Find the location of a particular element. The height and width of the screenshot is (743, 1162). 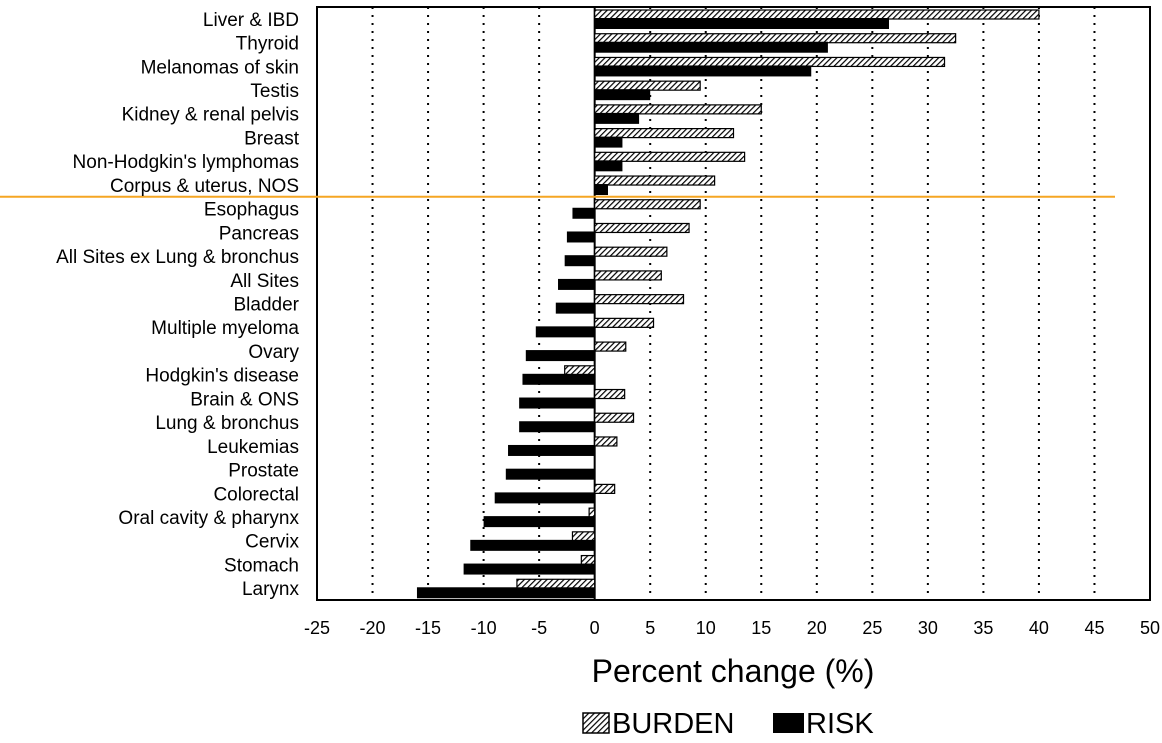

x-tick-label: 50 is located at coordinates (1150, 628).